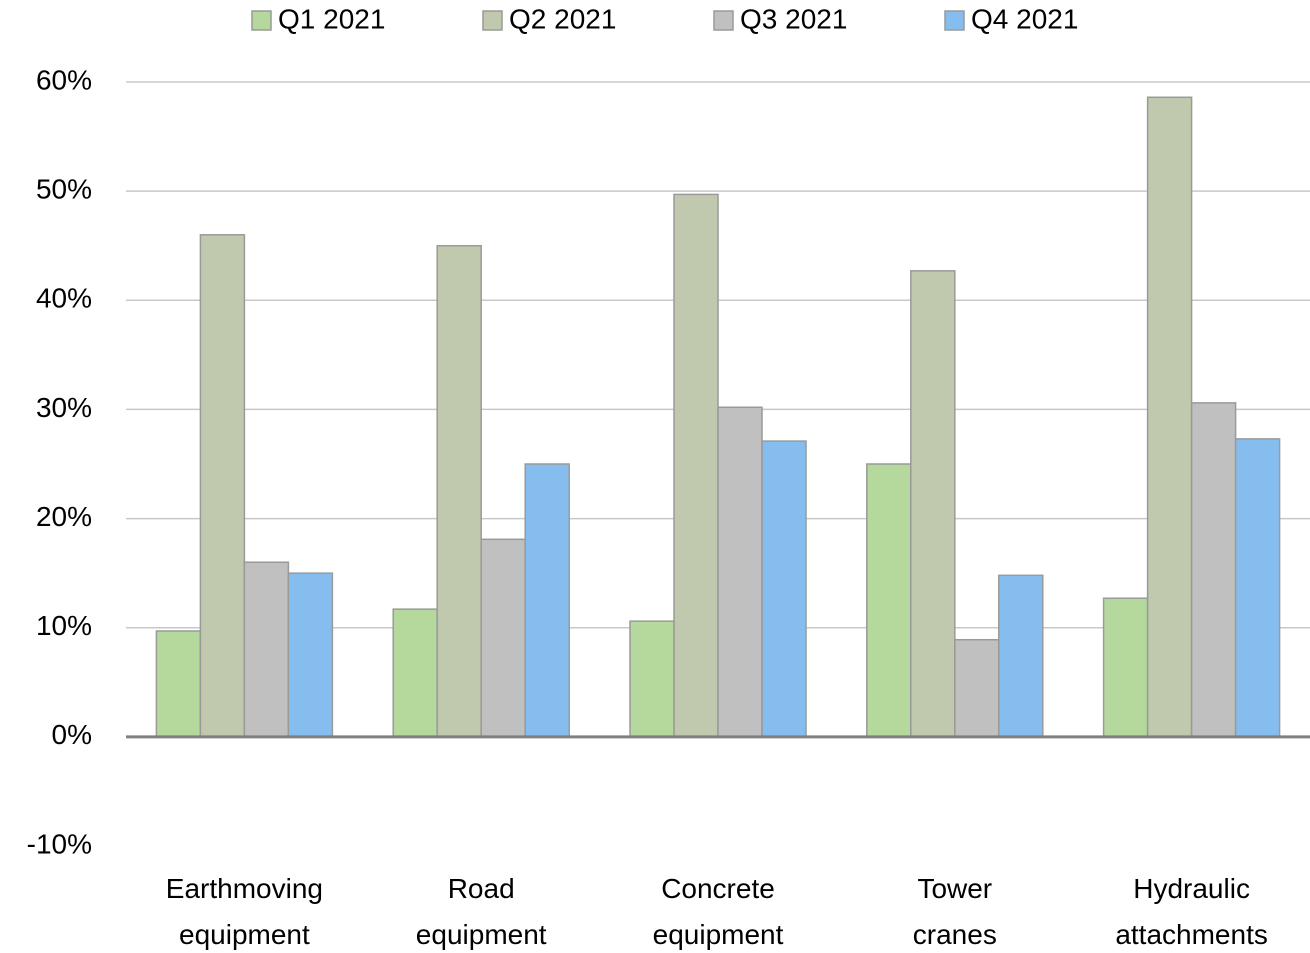  What do you see at coordinates (954, 911) in the screenshot?
I see `x-tick-label: Tower cranes` at bounding box center [954, 911].